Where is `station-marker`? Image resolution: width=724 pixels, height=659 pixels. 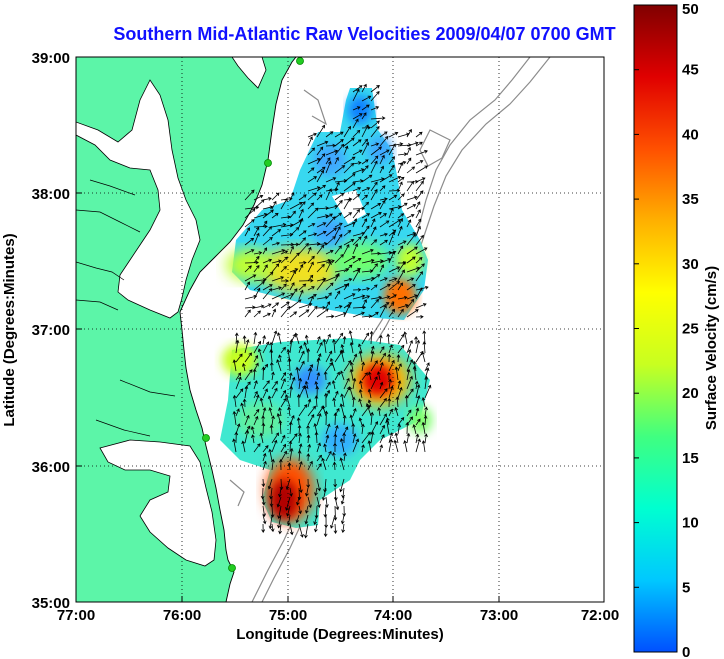 station-marker is located at coordinates (232, 568).